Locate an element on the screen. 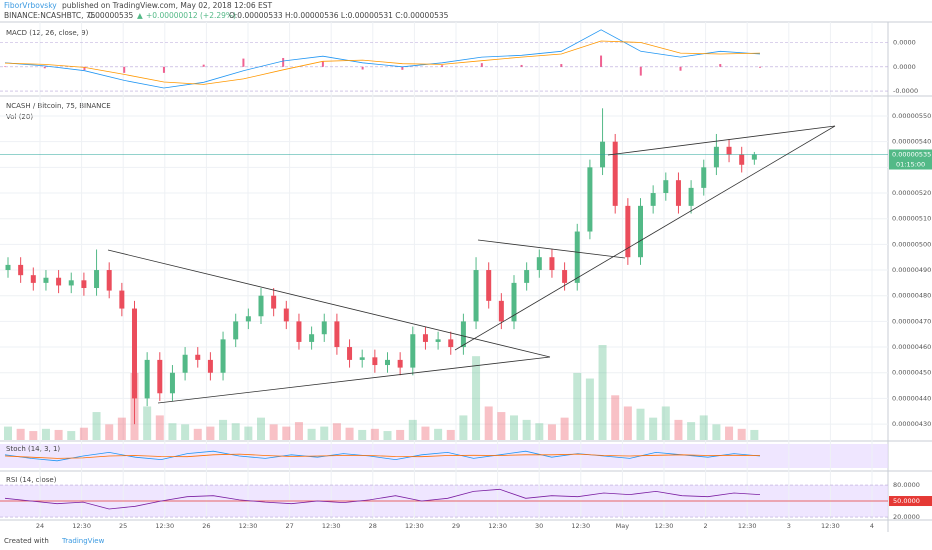 This screenshot has width=932, height=550. x-tick-label: 4 is located at coordinates (872, 526).